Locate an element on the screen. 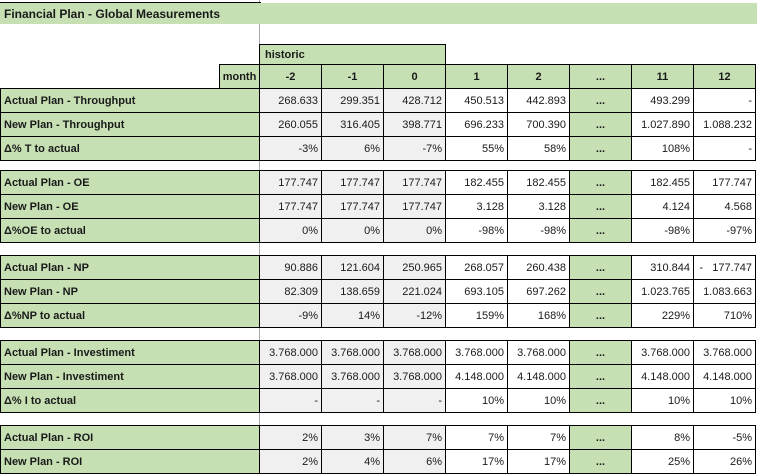 The image size is (757, 474). row-label: Δ%OE to actual is located at coordinates (130, 231).